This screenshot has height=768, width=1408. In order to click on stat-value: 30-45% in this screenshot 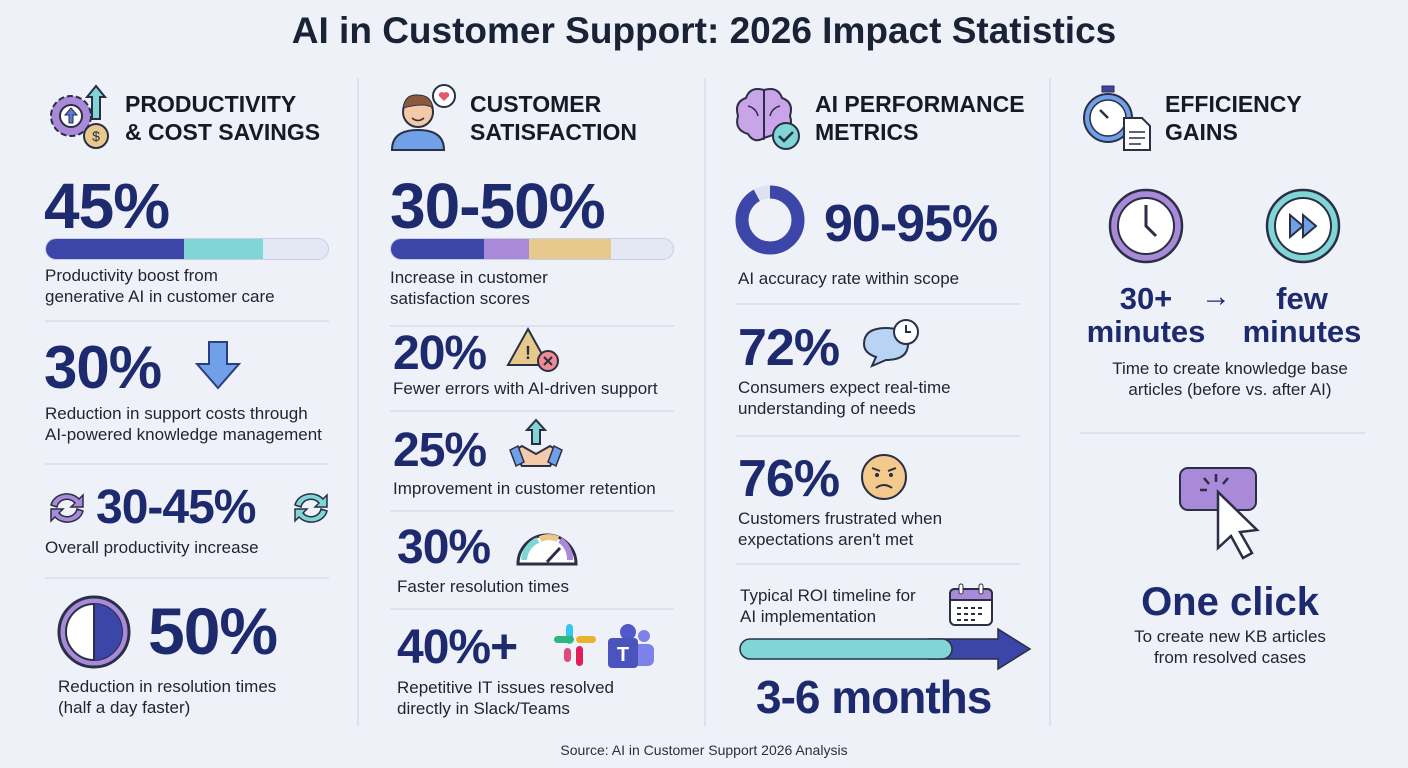, I will do `click(176, 507)`.